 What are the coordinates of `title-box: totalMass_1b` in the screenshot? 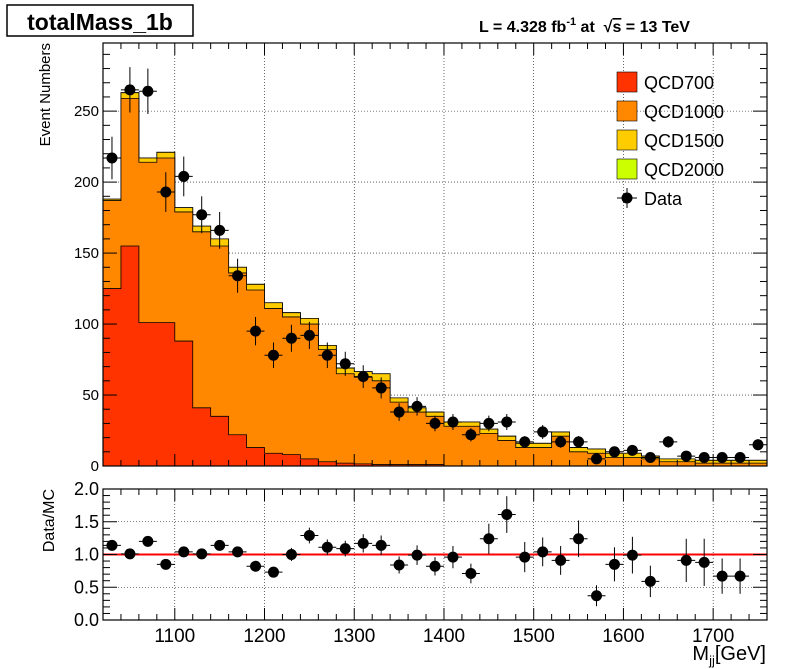 It's located at (100, 20).